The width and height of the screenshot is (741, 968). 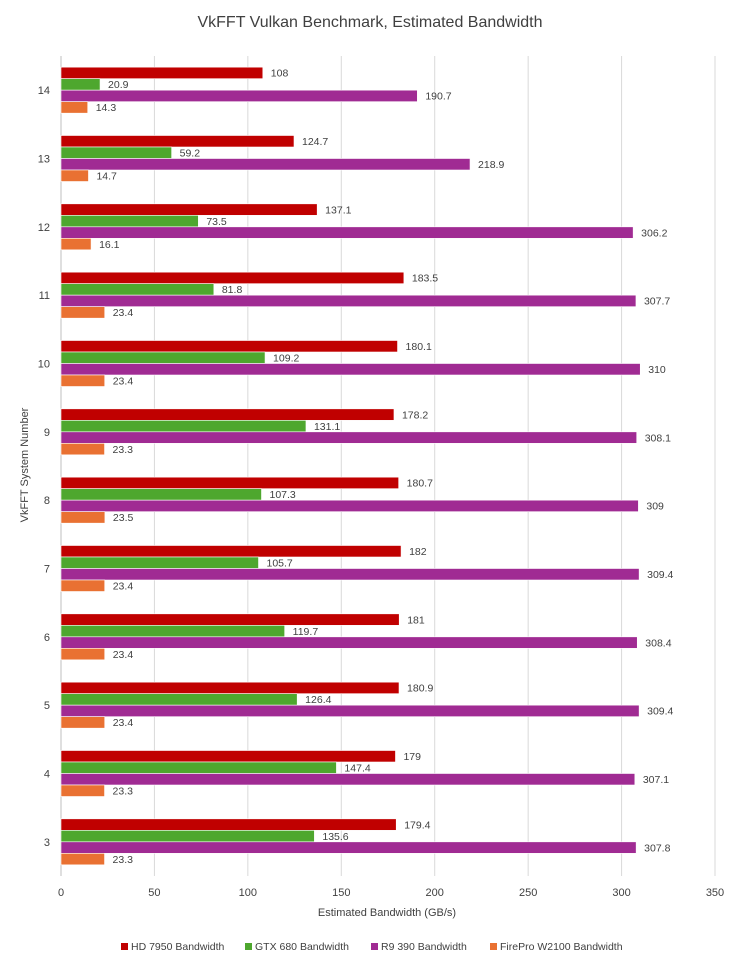 I want to click on x-tick-label: 150, so click(x=341, y=893).